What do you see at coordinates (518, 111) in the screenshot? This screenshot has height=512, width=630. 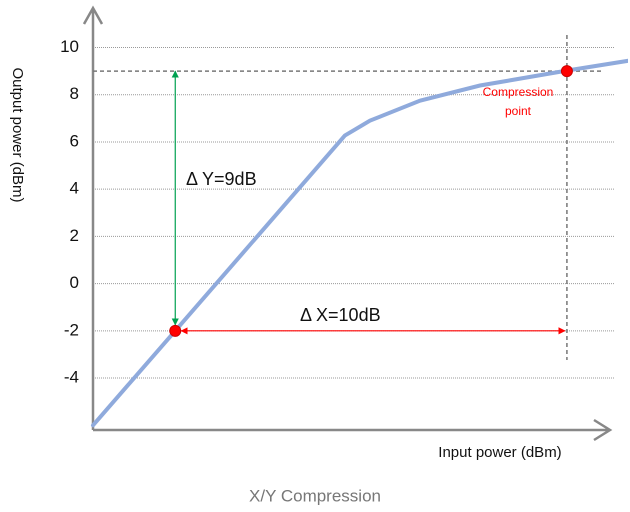 I see `annotation: point` at bounding box center [518, 111].